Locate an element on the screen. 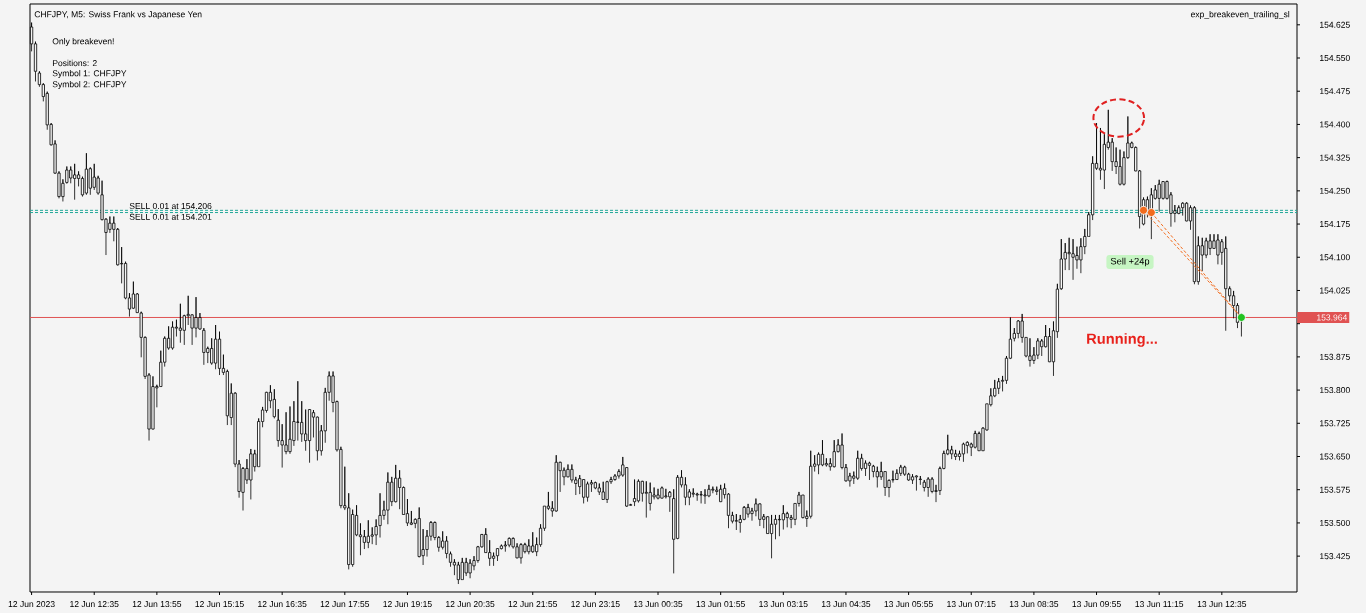 This screenshot has width=1366, height=613. y-tick-label: 154.400 is located at coordinates (1335, 124).